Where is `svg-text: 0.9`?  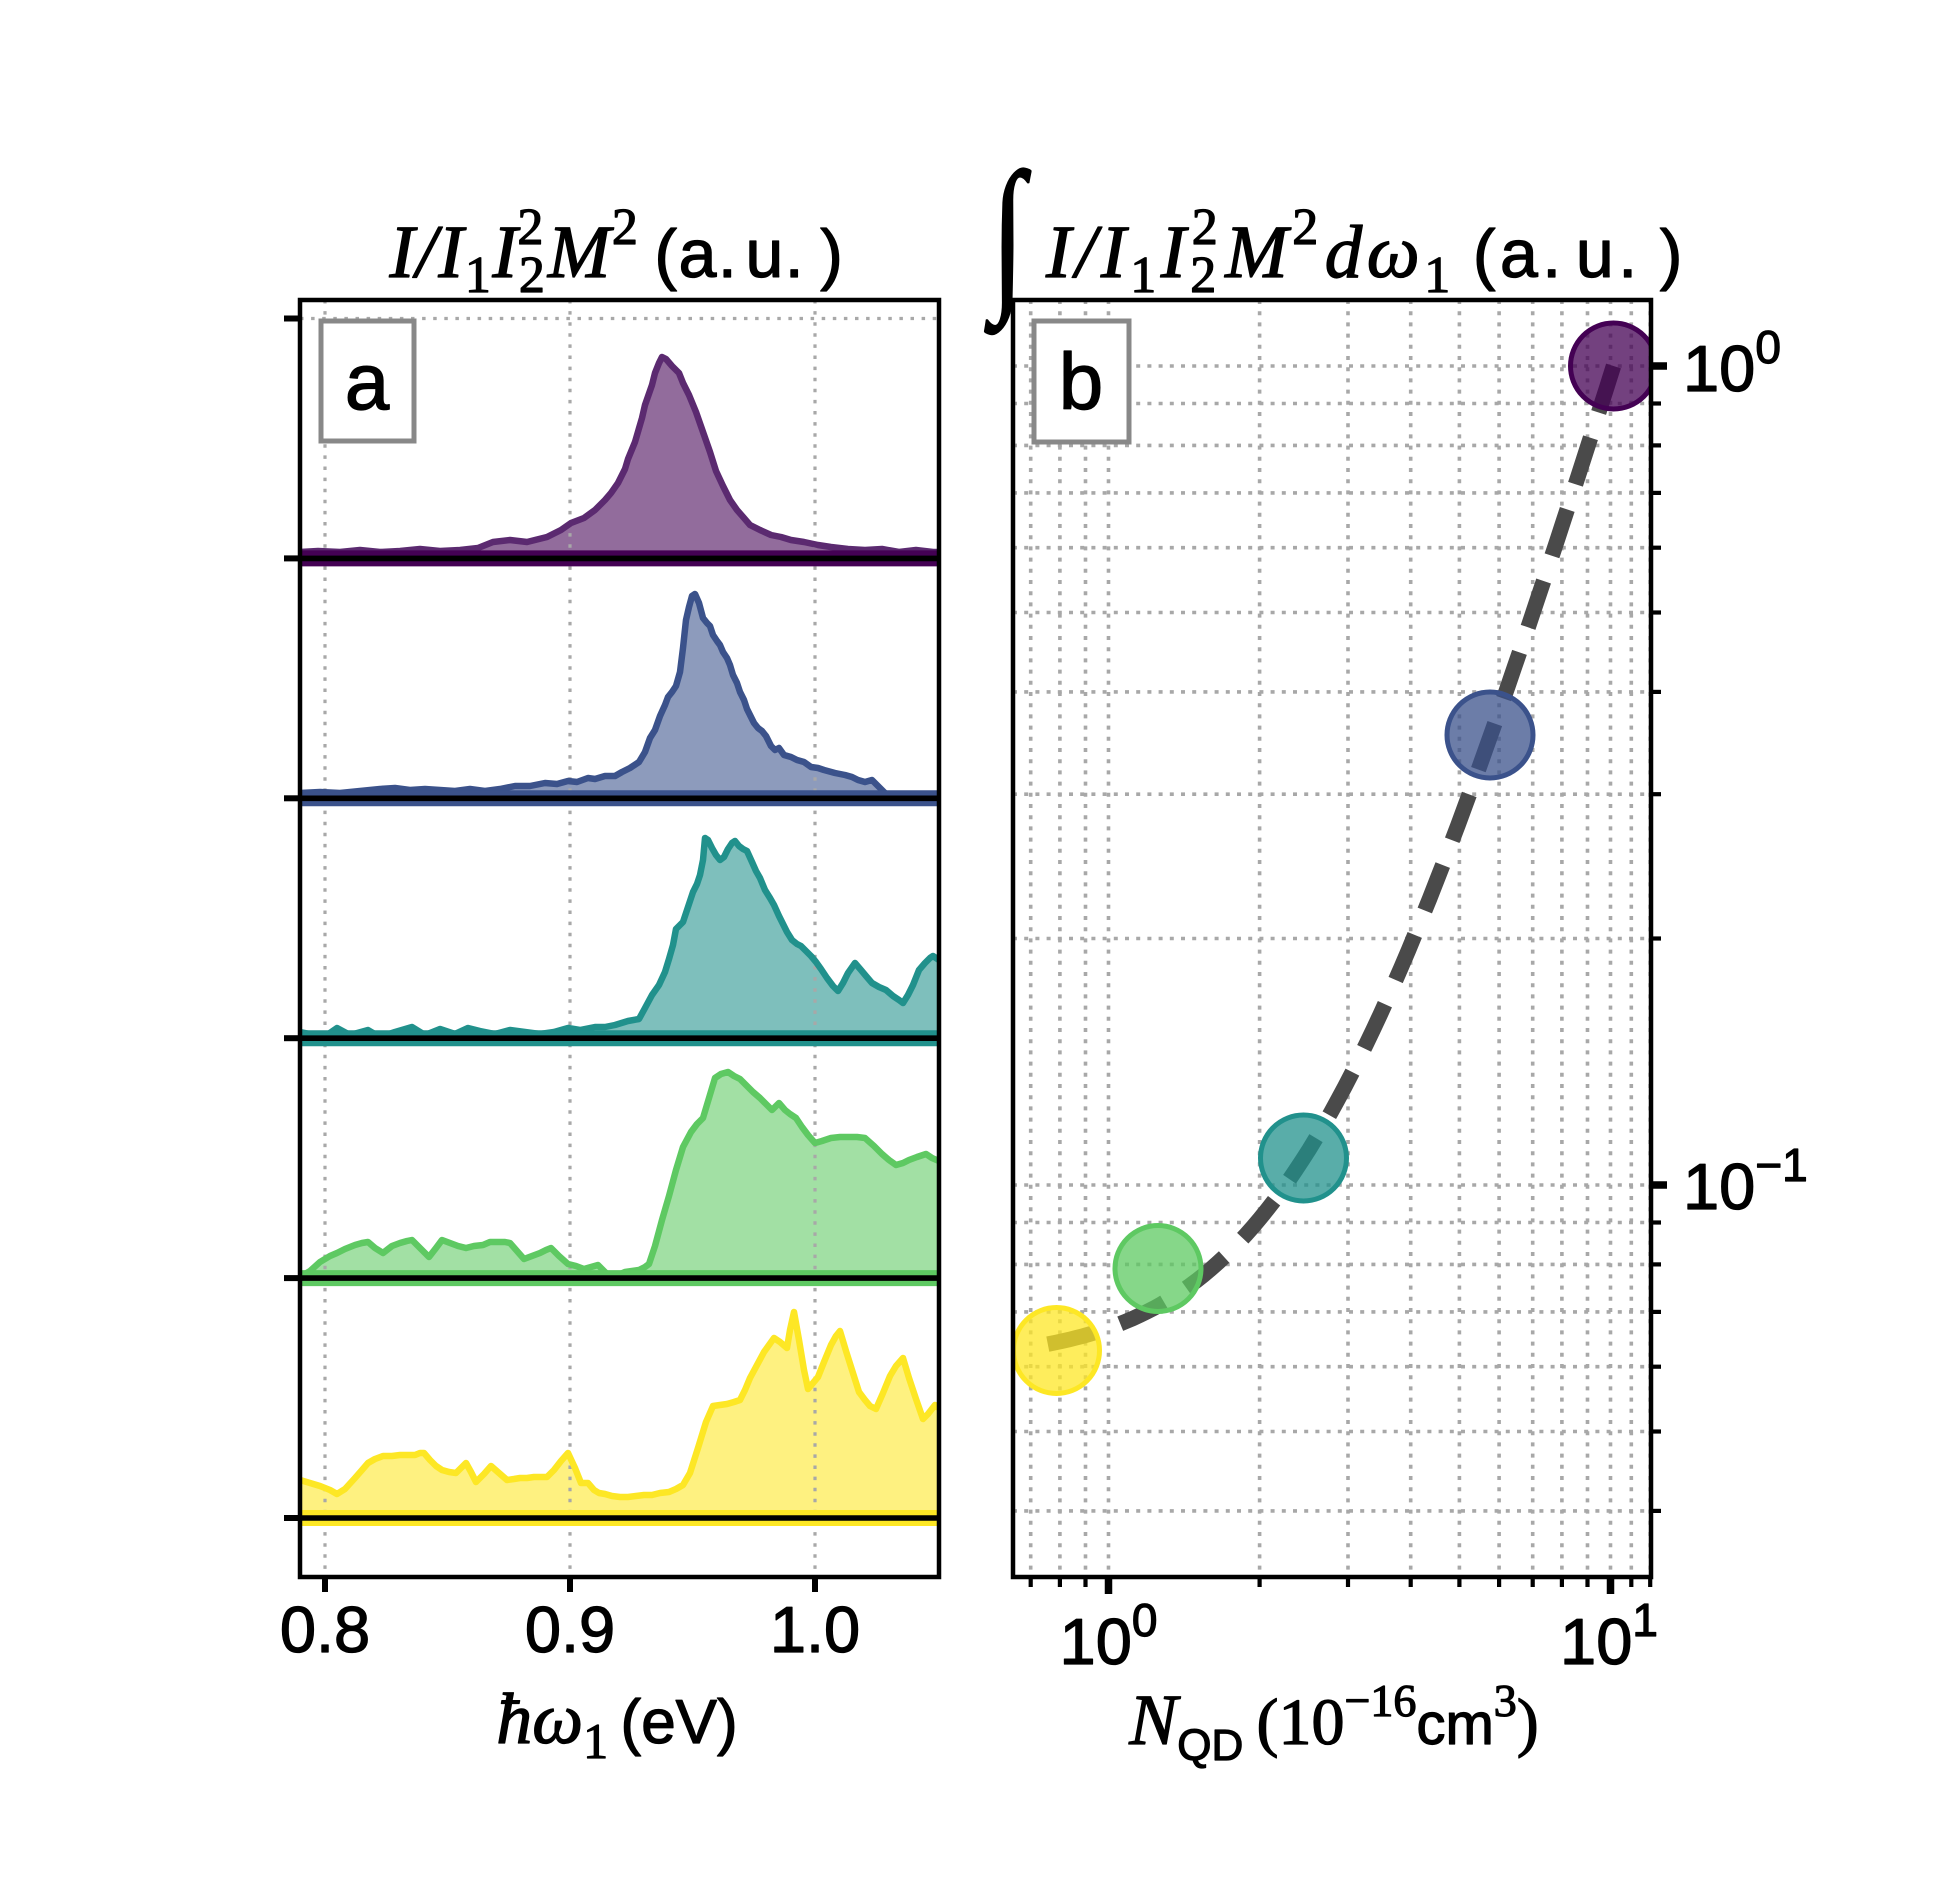
svg-text: 0.9 is located at coordinates (570, 1629).